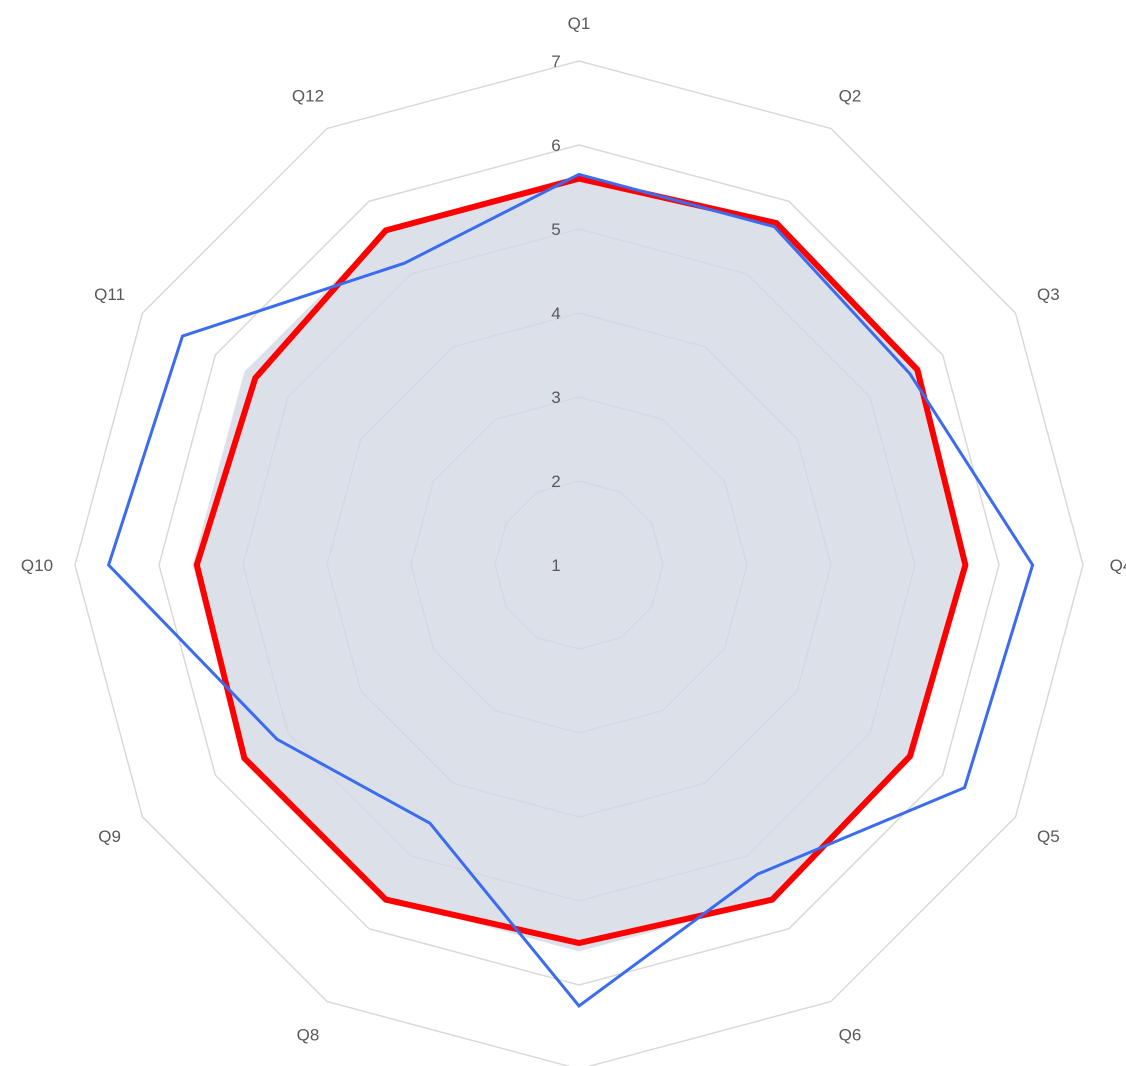  Describe the element at coordinates (308, 1034) in the screenshot. I see `category-label-q8: Q8` at that location.